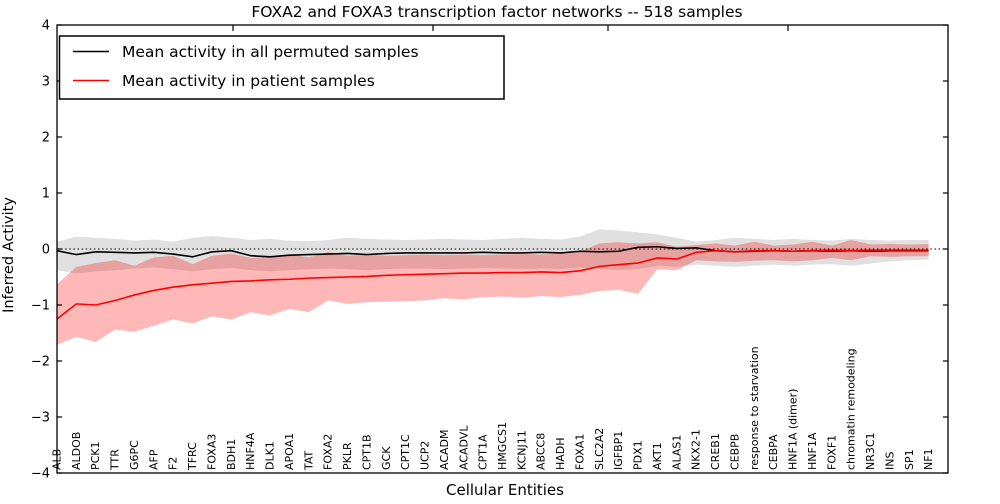  I want to click on x-category-label: HNF4A, so click(250, 451).